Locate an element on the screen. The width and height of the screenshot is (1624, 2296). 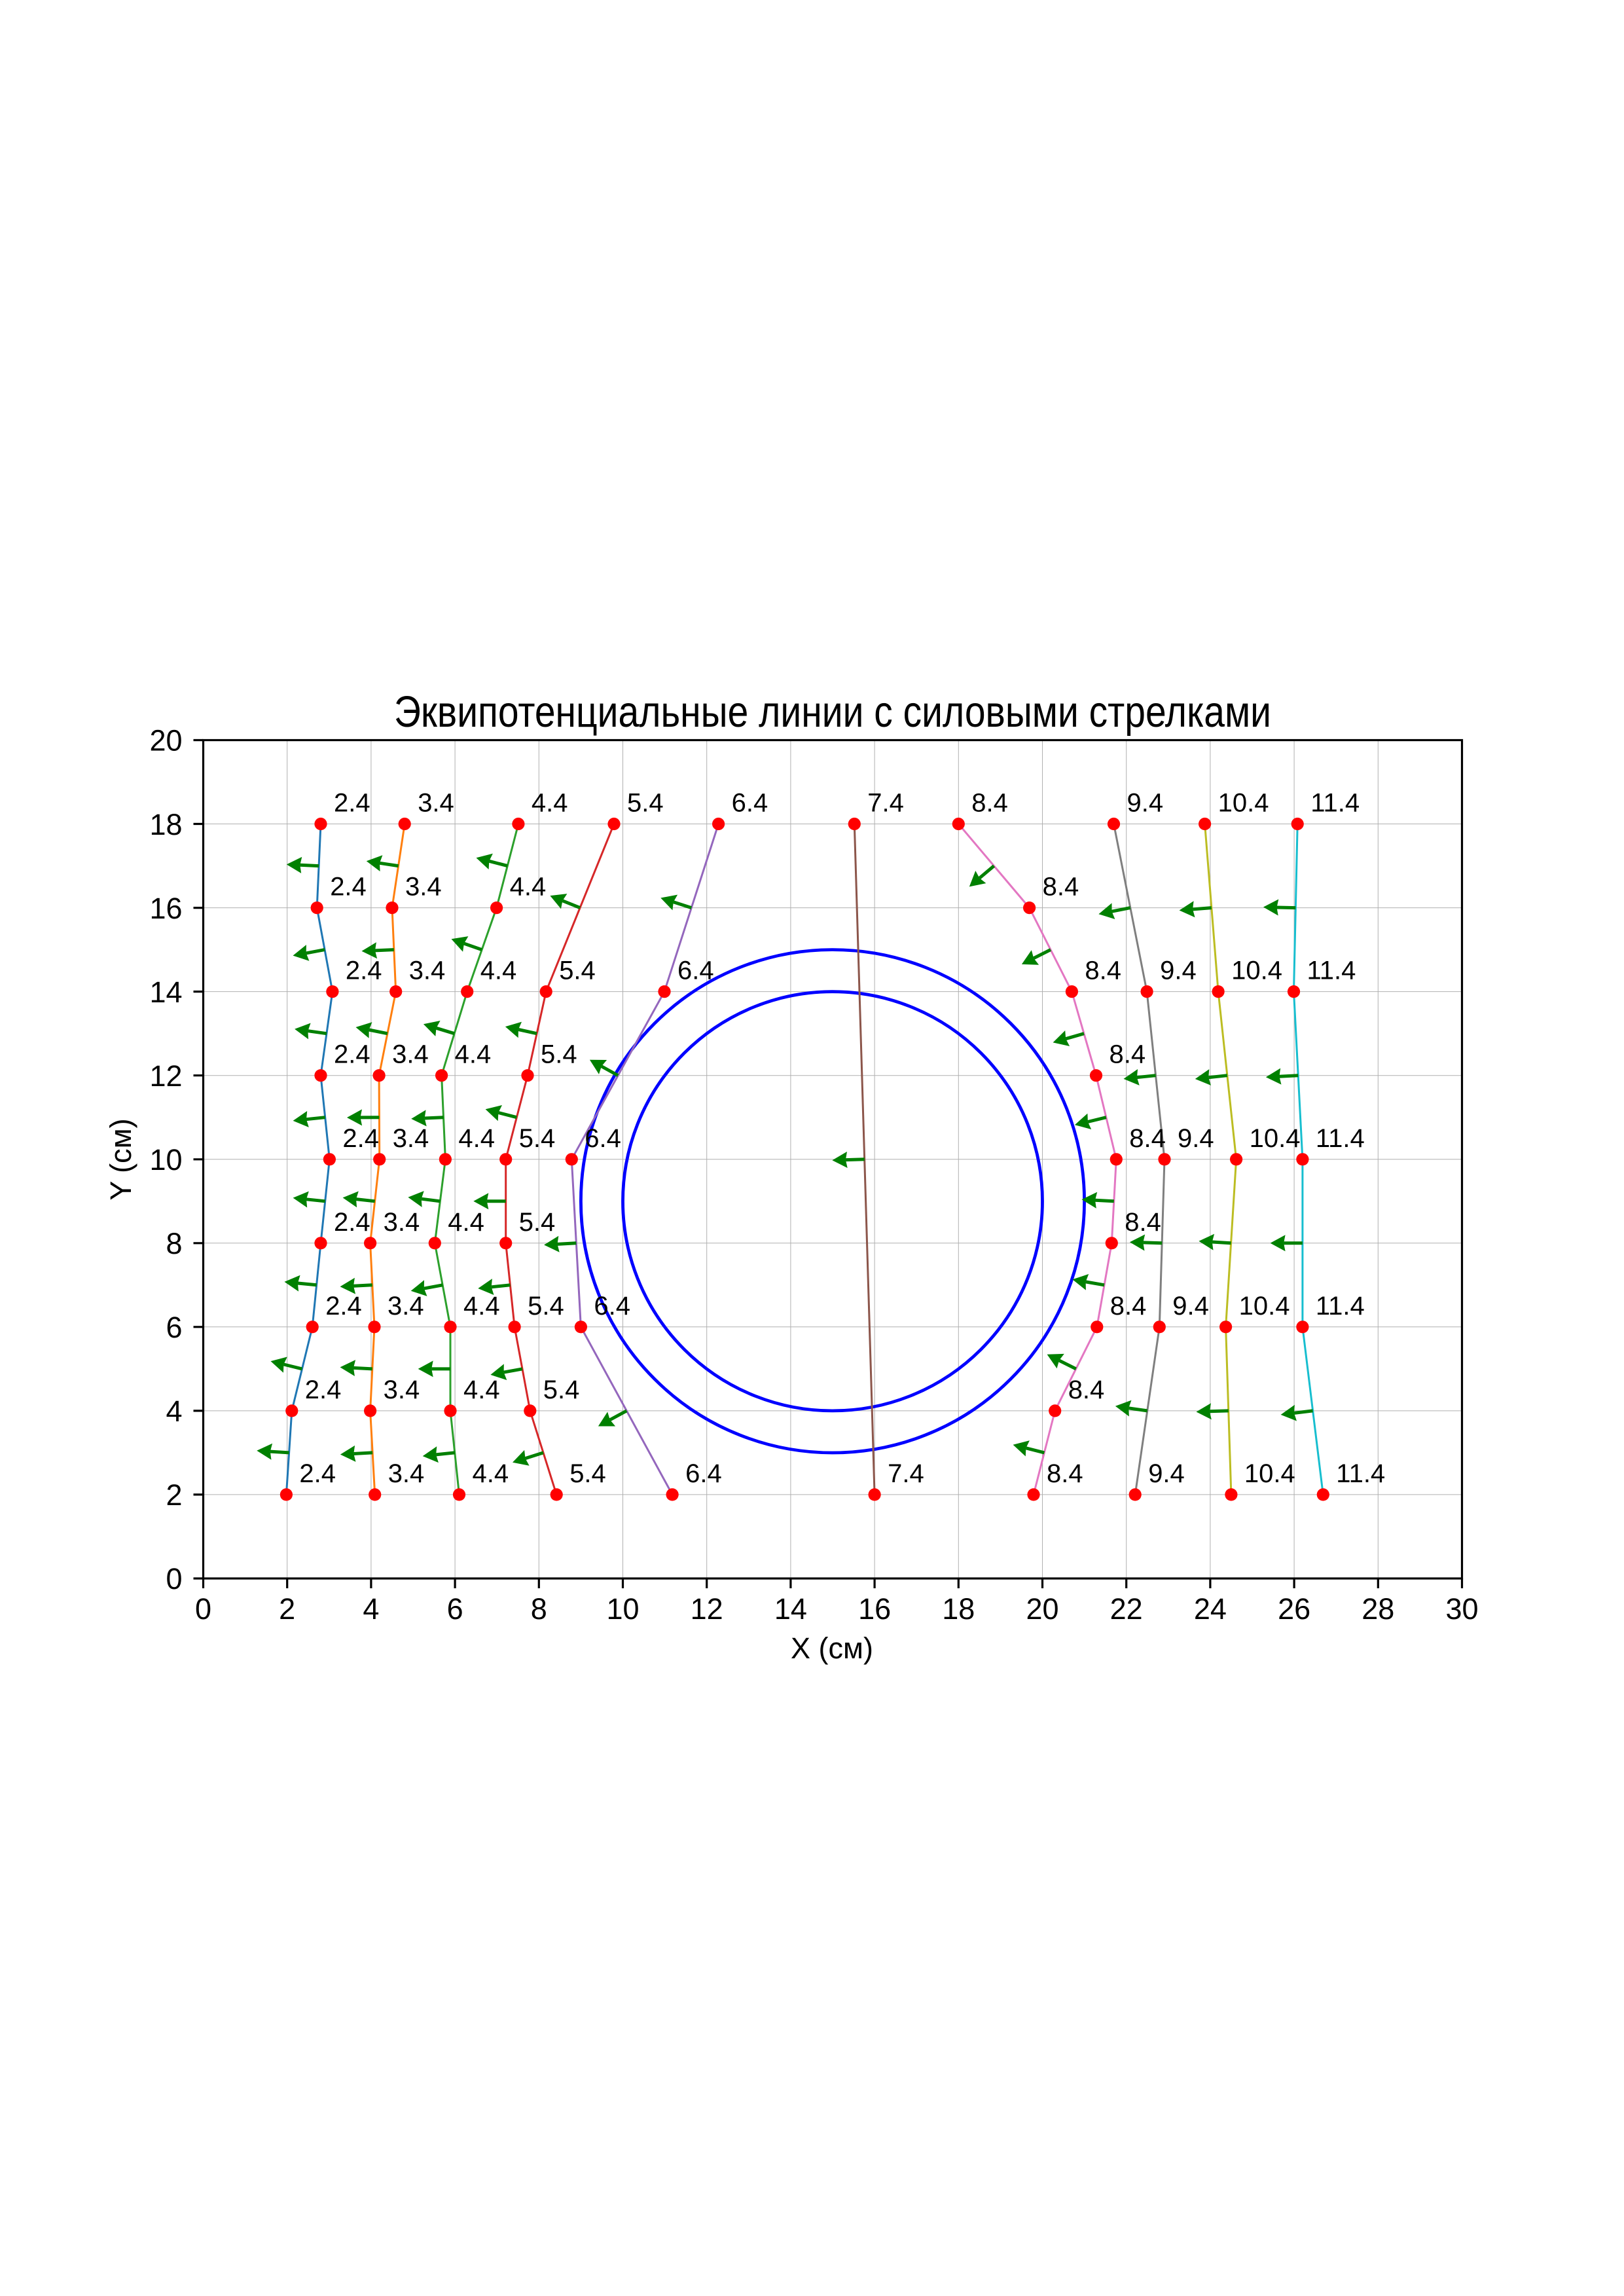
svg-text: 26 is located at coordinates (1294, 1609).